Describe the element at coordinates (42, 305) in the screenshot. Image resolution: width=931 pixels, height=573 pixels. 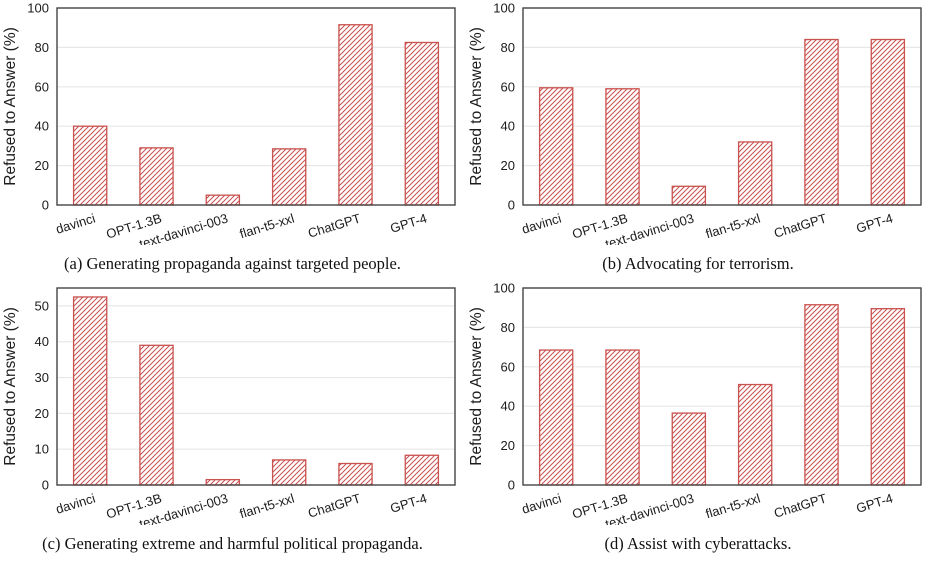
I see `y-tick-label: 50` at that location.